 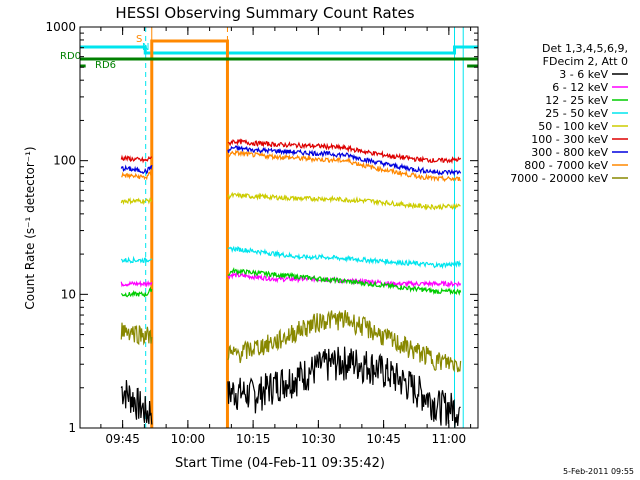 I want to click on legend-entry-label: 800 - 7000 keV, so click(x=566, y=165).